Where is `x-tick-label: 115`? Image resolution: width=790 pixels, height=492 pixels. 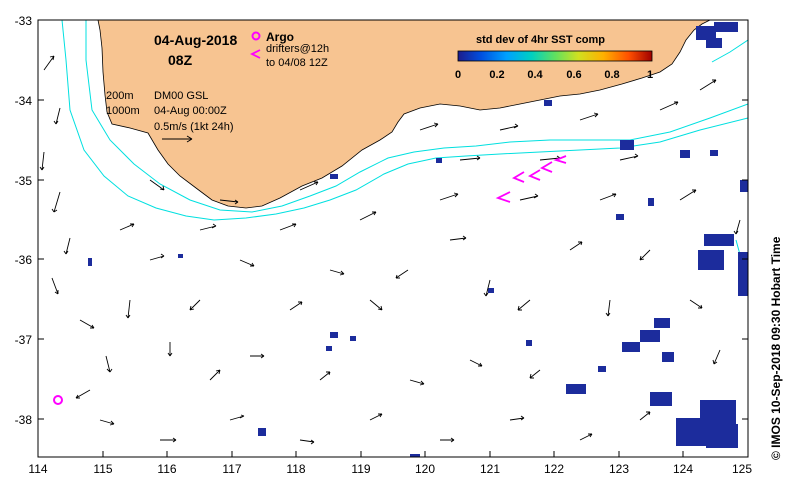 x-tick-label: 115 is located at coordinates (102, 469).